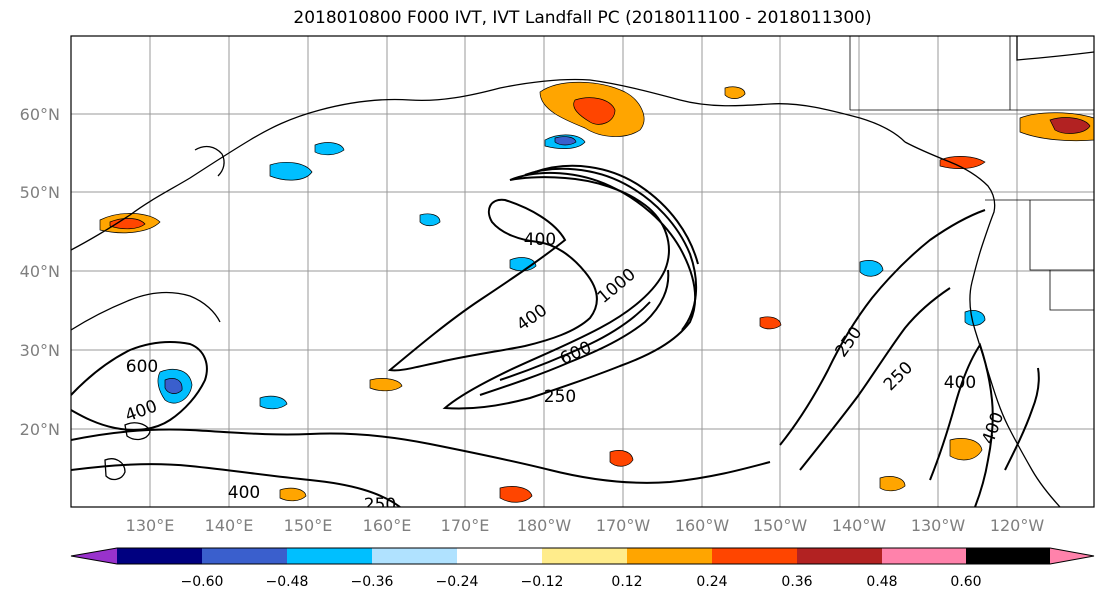 The width and height of the screenshot is (1105, 601). I want to click on lon-label: 170°W, so click(623, 525).